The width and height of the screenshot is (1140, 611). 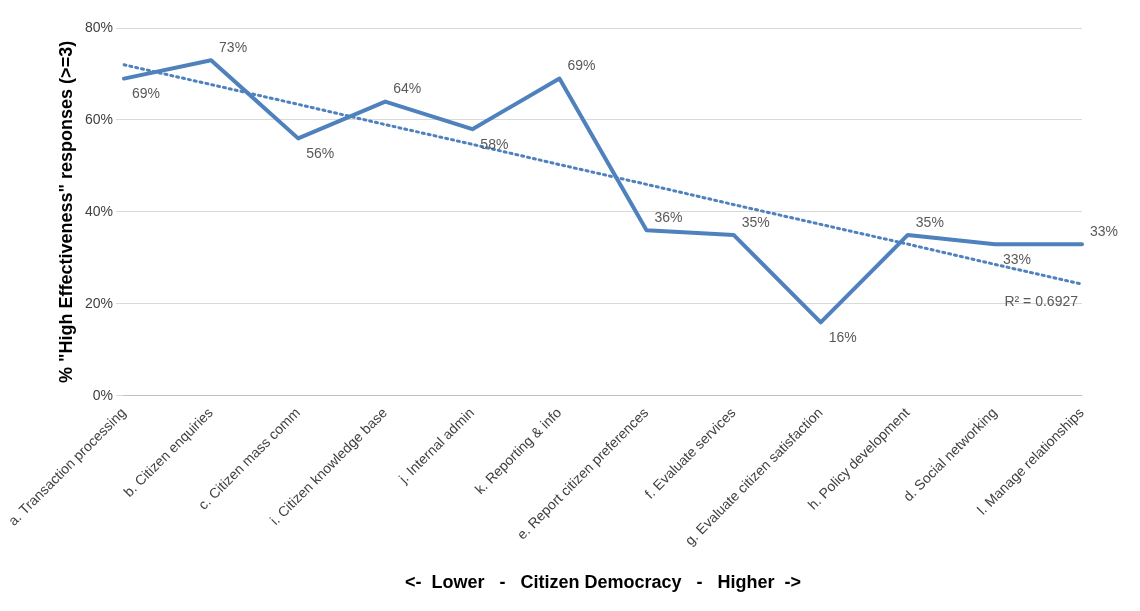 I want to click on y-axis-title: % "High Effectiveness" responses (>=3), so click(x=66, y=212).